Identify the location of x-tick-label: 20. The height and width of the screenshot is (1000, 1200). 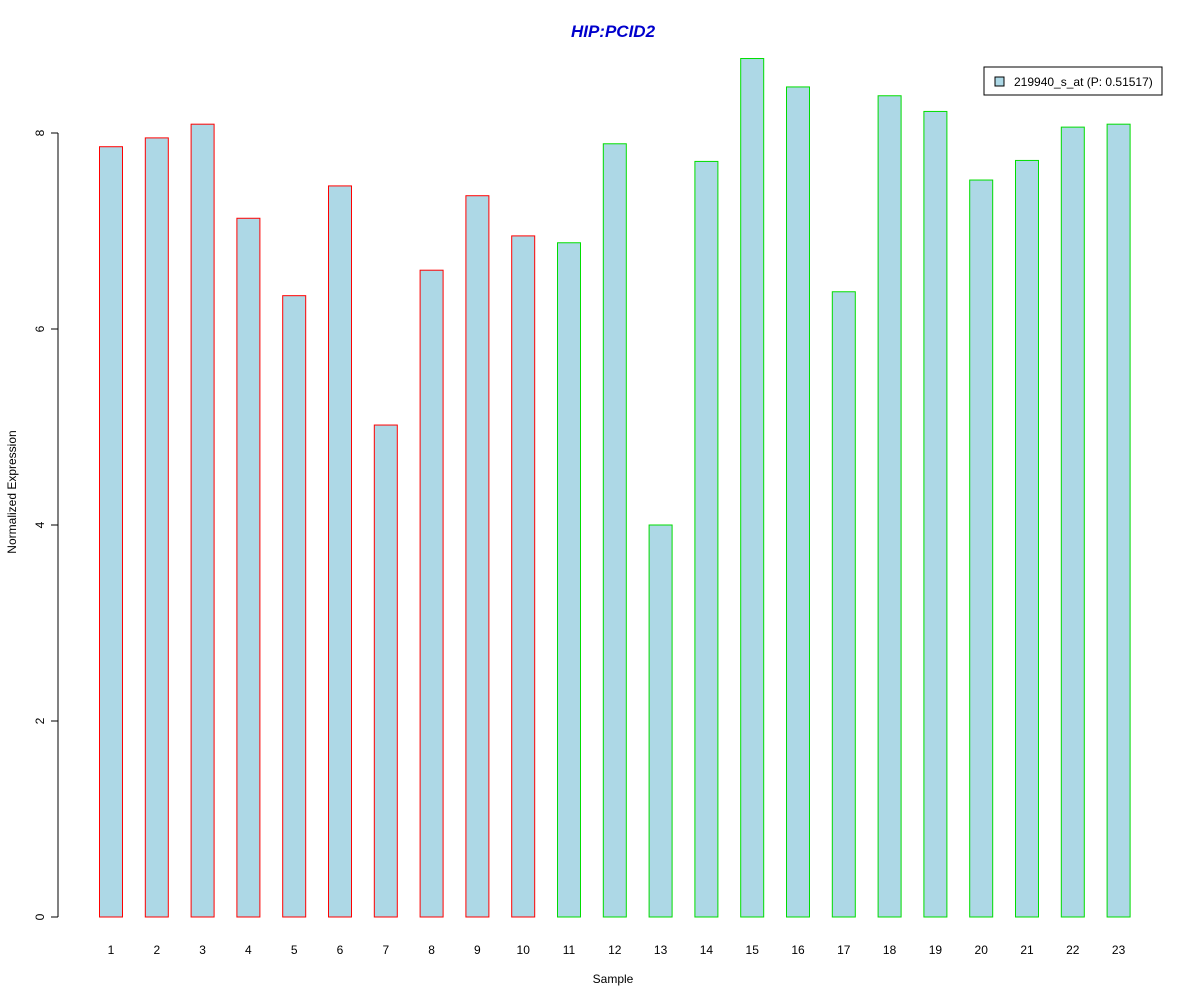
(982, 950).